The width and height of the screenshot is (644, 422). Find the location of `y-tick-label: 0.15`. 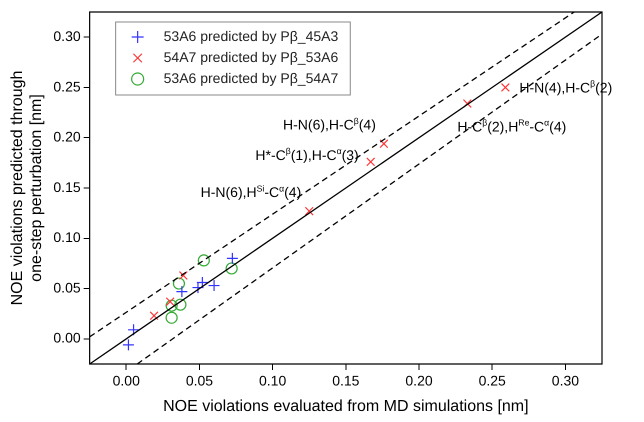

y-tick-label: 0.15 is located at coordinates (67, 186).